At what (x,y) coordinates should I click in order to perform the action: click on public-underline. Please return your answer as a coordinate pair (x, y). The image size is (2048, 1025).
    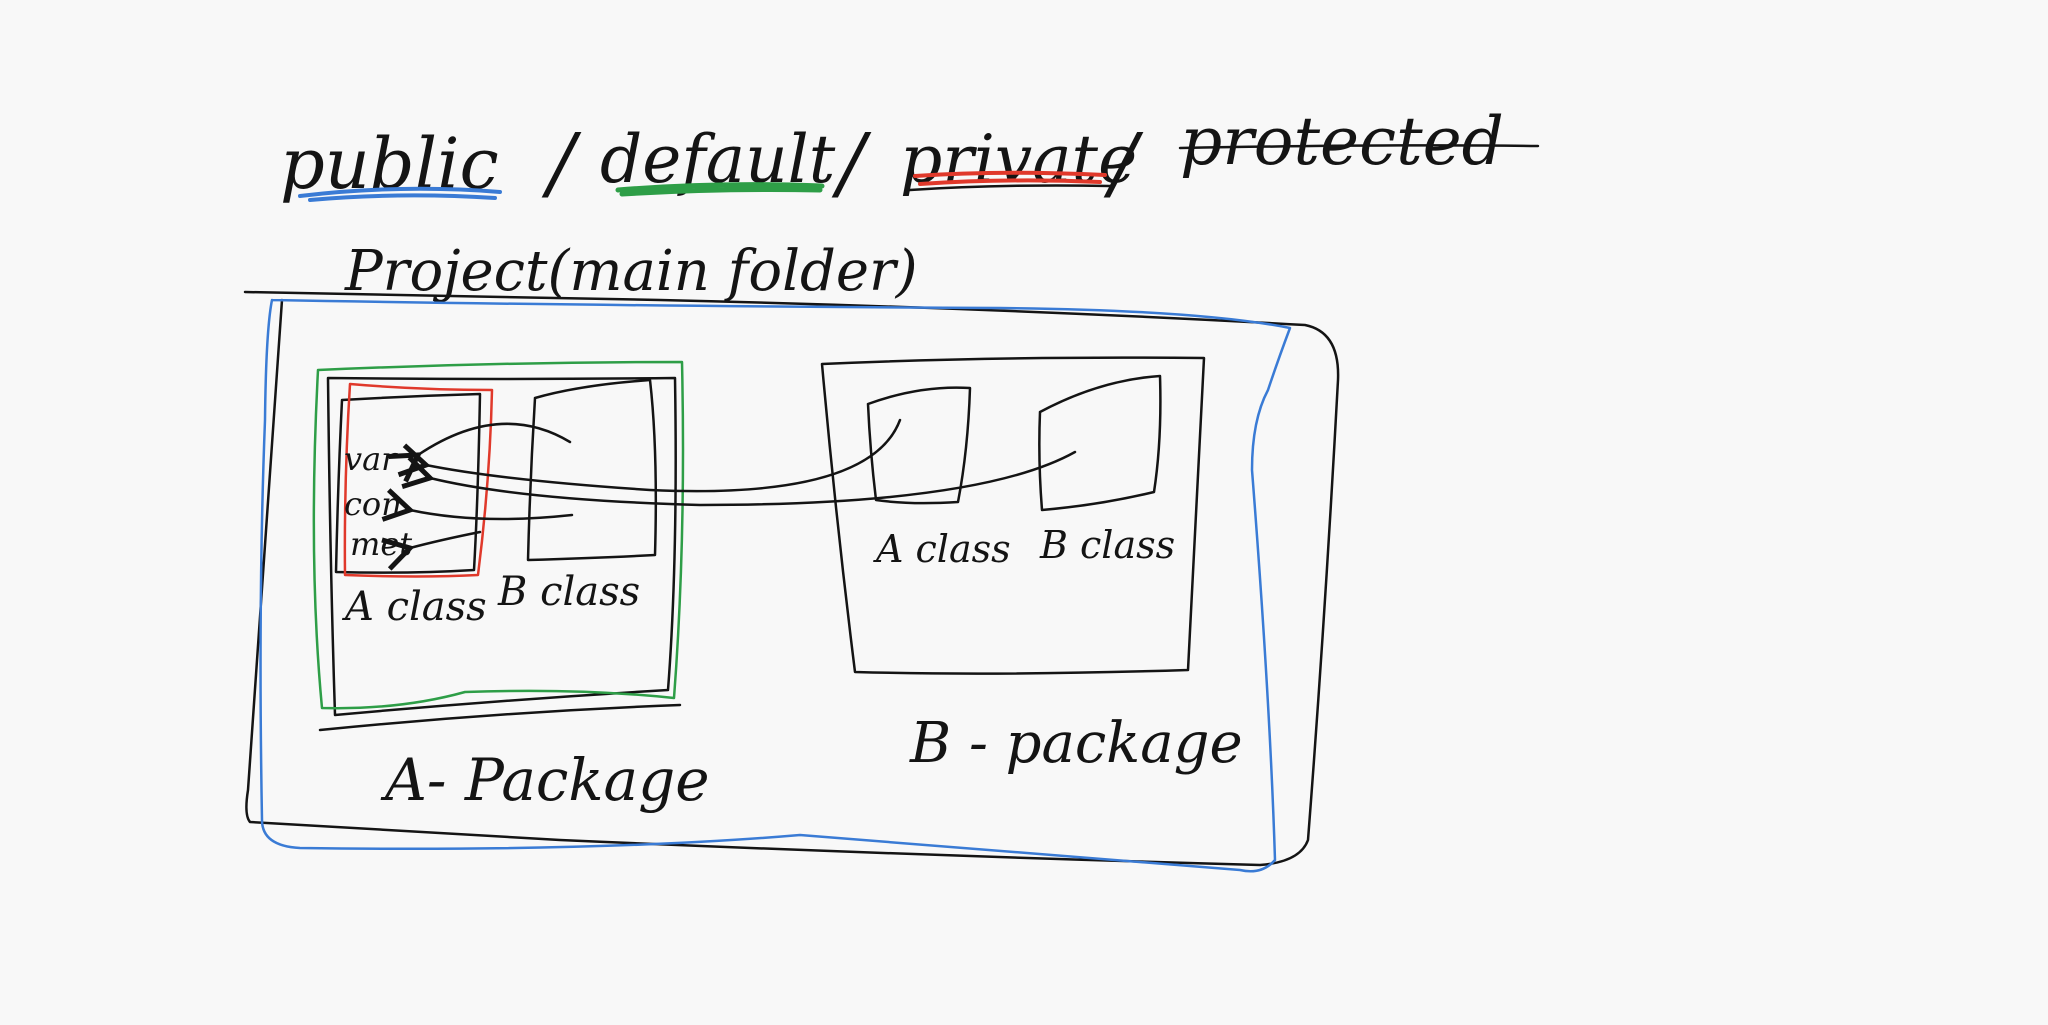
    Looking at the image, I should click on (400, 194).